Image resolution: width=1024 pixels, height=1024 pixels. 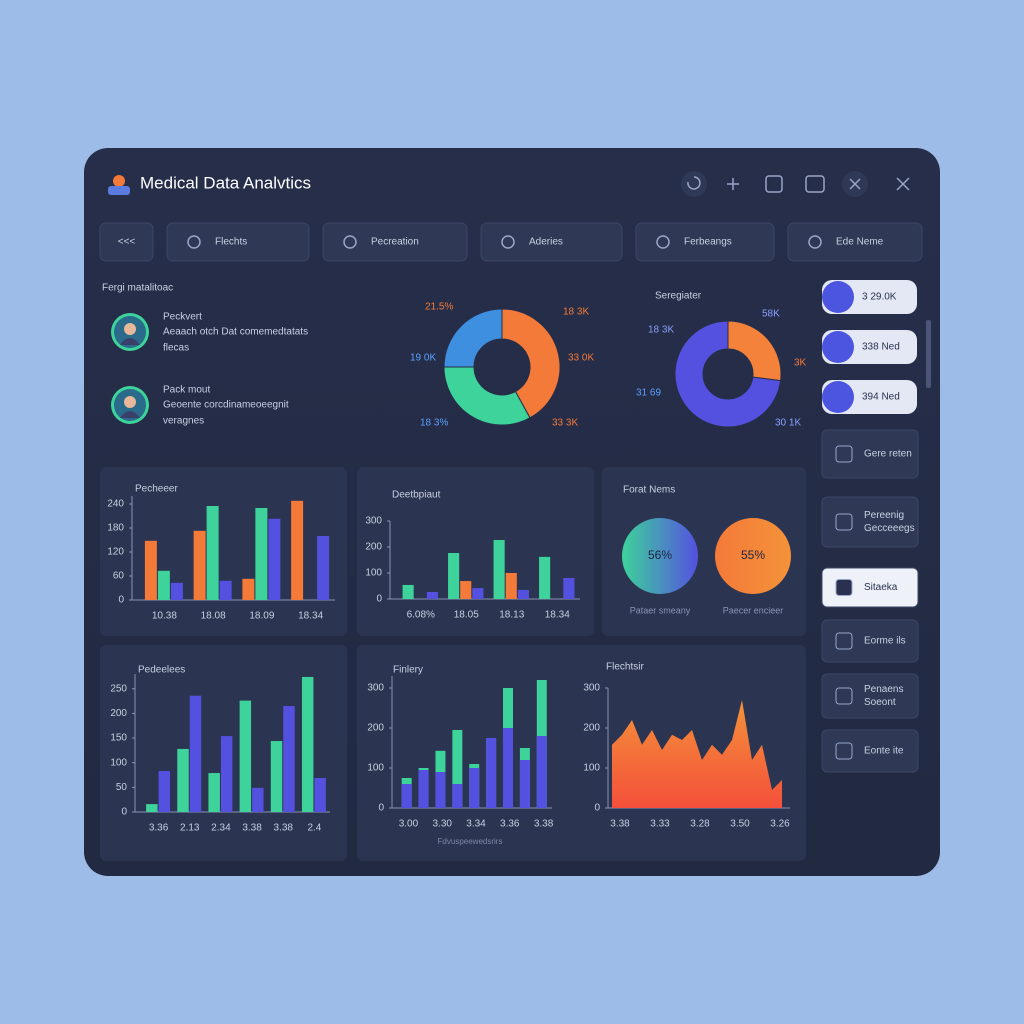 What do you see at coordinates (314, 828) in the screenshot?
I see `x-tick-label: 2.4` at bounding box center [314, 828].